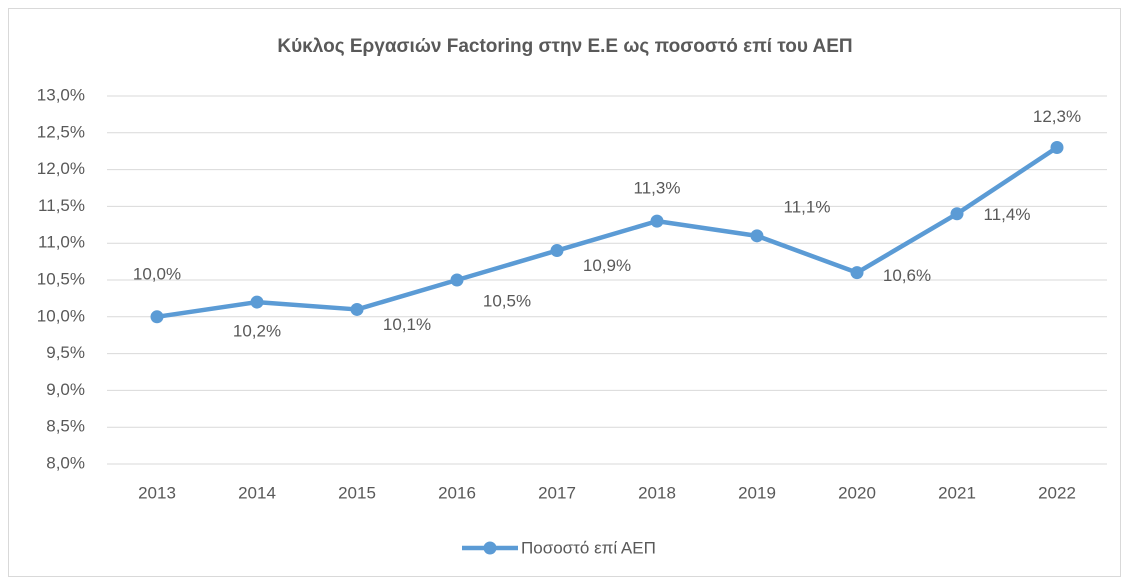 The image size is (1130, 578). I want to click on x-tick-label: 2018, so click(657, 492).